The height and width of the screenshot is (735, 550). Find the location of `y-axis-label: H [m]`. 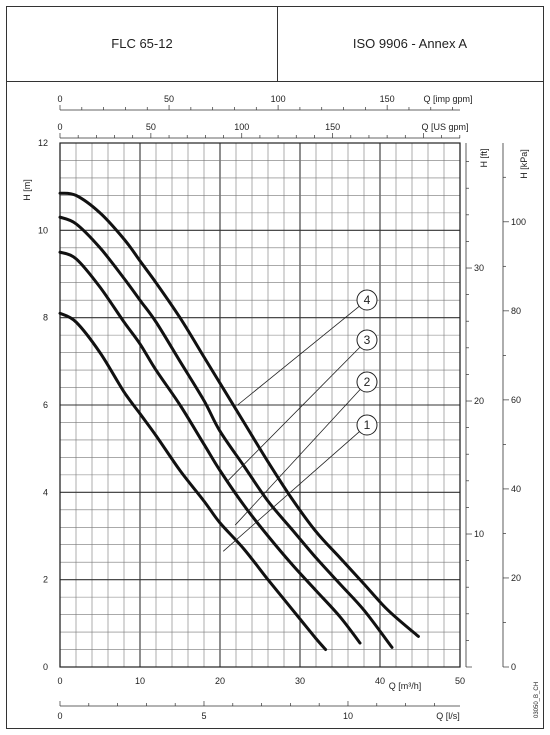

y-axis-label: H [m] is located at coordinates (27, 190).